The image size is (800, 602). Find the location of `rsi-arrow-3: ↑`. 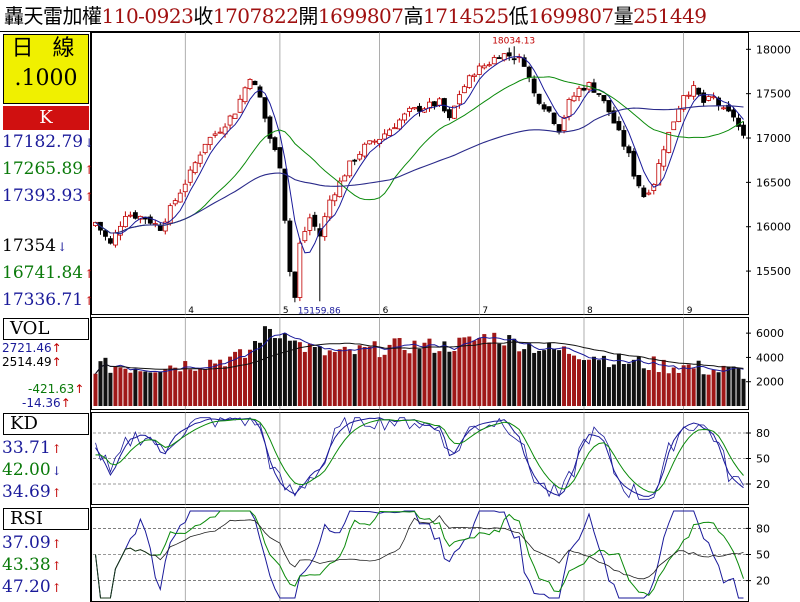

rsi-arrow-3: ↑ is located at coordinates (56, 588).